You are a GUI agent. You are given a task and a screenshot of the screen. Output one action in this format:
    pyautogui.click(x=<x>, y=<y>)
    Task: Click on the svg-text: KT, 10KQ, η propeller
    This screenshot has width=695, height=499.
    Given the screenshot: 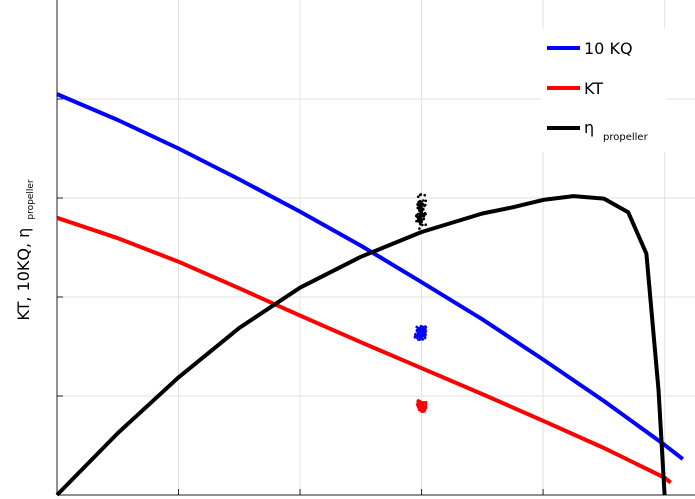 What is the action you would take?
    pyautogui.click(x=25, y=250)
    